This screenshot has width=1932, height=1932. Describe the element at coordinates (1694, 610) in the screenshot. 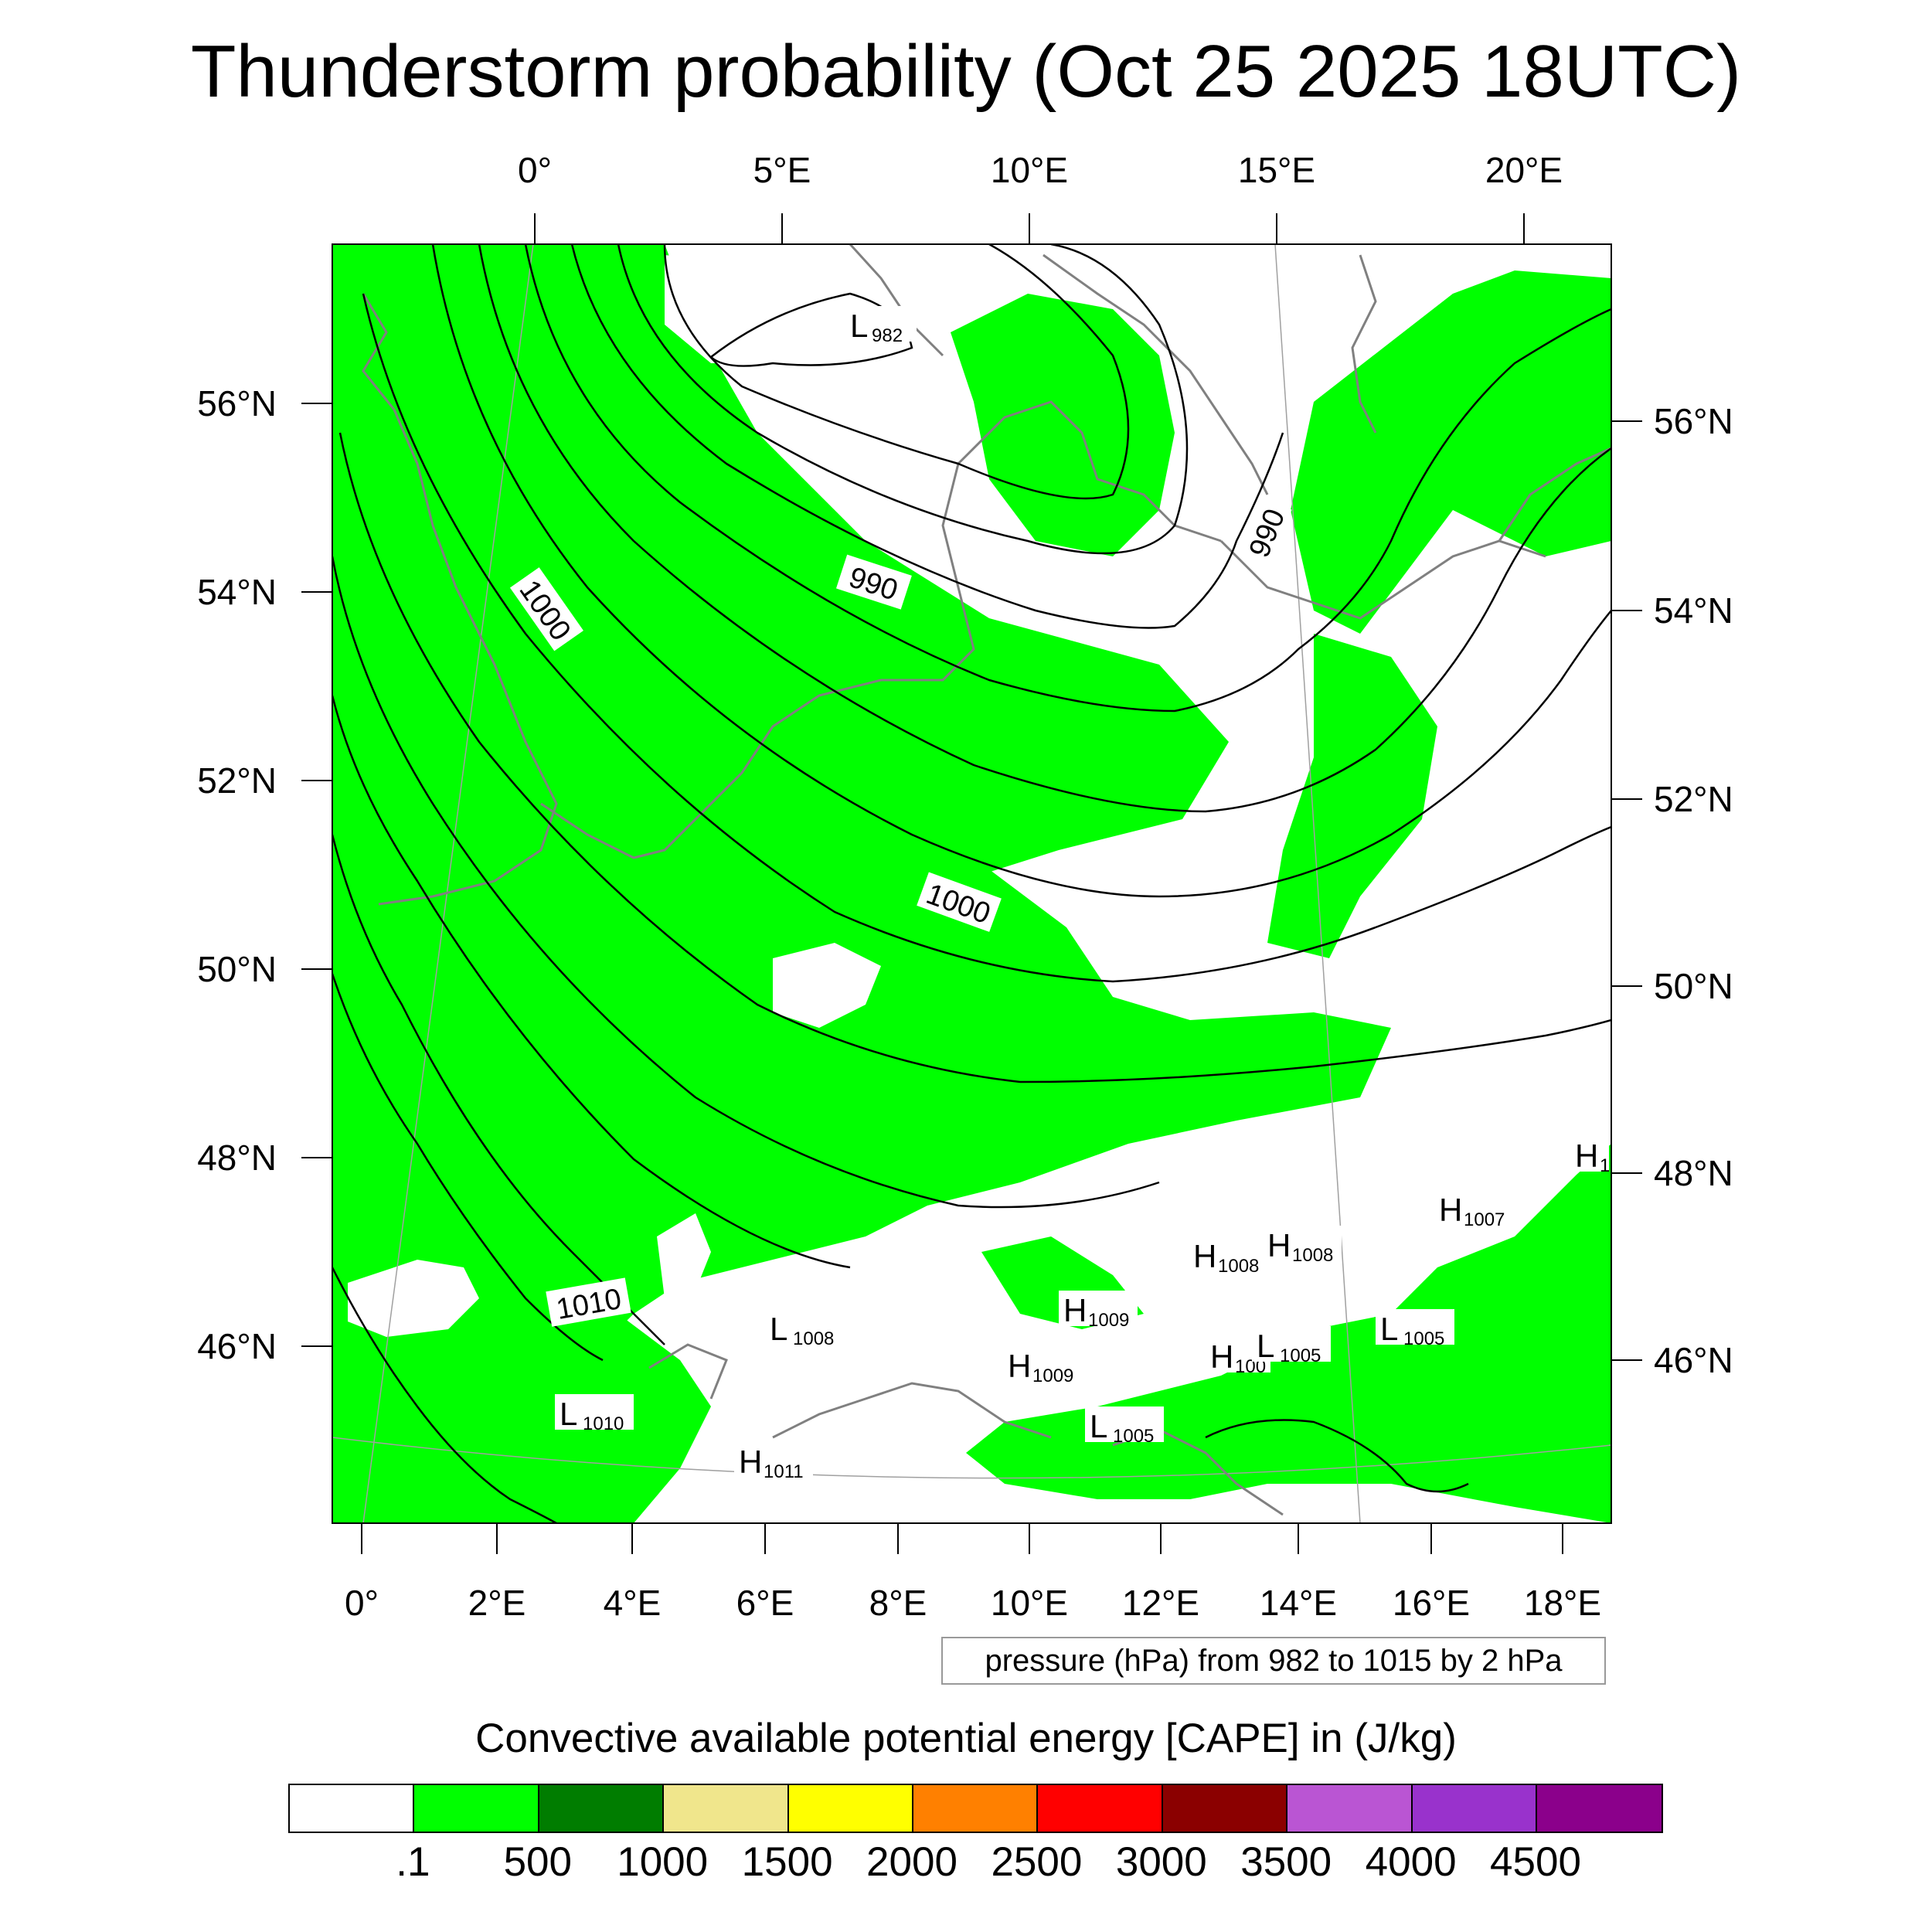

I see `right-lat-label: 54°N` at that location.